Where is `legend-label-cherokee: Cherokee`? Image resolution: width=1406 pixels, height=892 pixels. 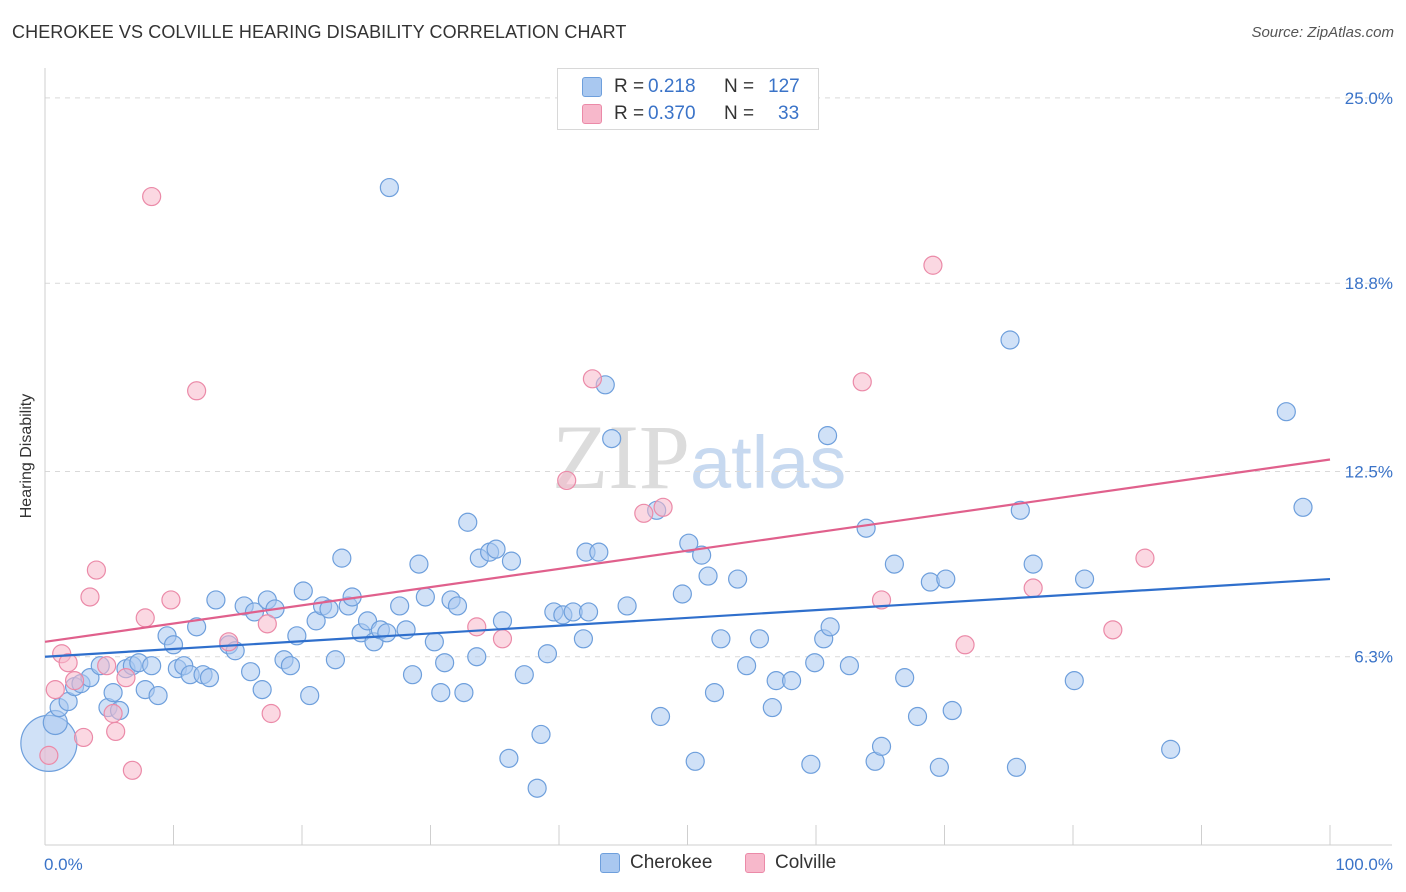
legend-label-cherokee: Cherokee is located at coordinates (671, 862).